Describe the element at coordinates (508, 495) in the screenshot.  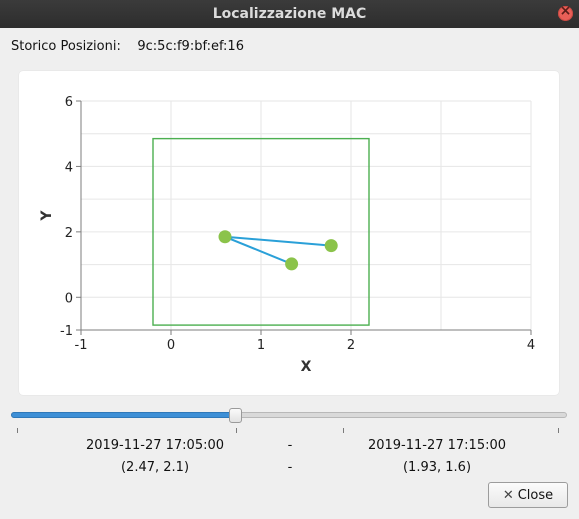
I see `close-icon: ✕` at that location.